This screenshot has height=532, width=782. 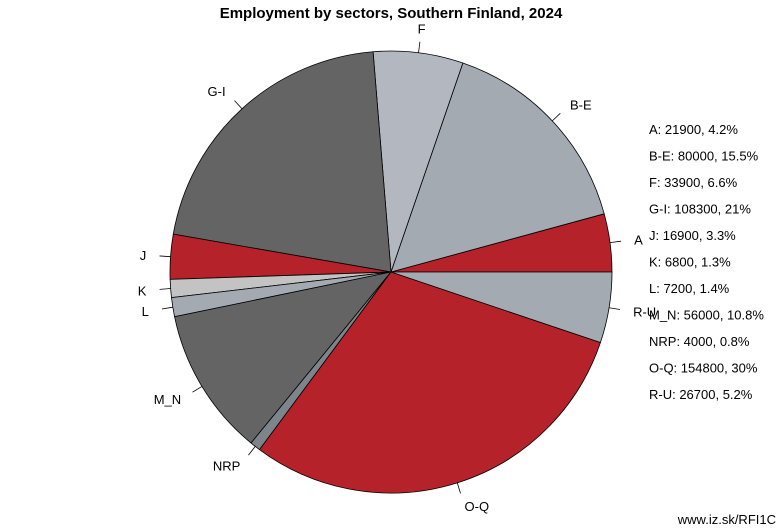 I want to click on pie-slice-label-m-n: M_N, so click(x=167, y=399).